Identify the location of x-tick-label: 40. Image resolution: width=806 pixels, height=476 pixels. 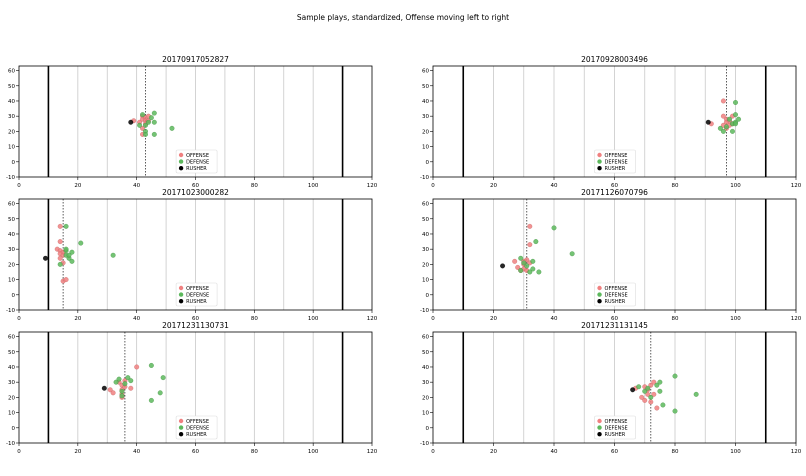
(136, 452).